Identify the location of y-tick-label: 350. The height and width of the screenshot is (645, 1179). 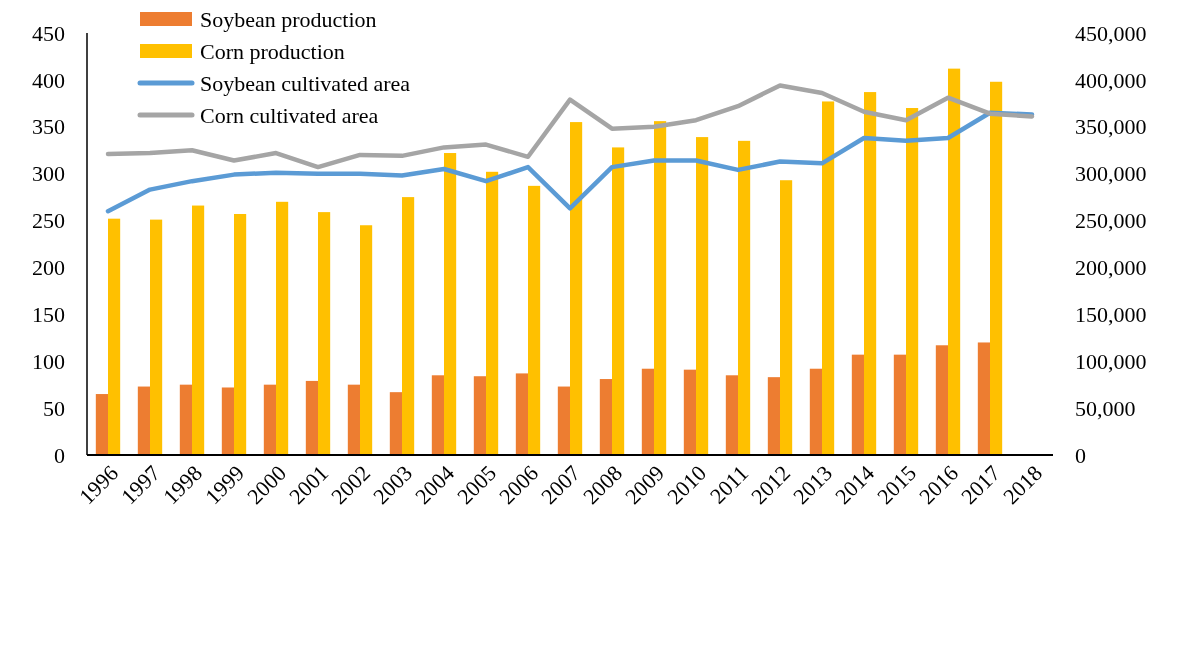
(48, 127).